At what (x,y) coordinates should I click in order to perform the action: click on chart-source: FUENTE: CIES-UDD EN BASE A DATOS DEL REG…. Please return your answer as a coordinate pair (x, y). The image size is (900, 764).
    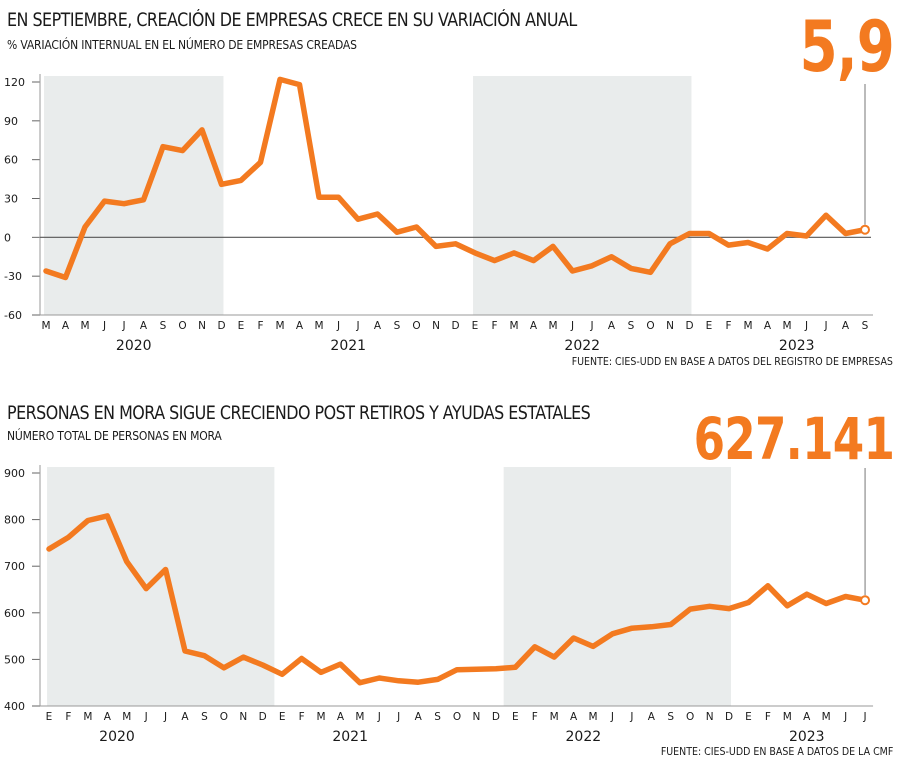
    Looking at the image, I should click on (732, 362).